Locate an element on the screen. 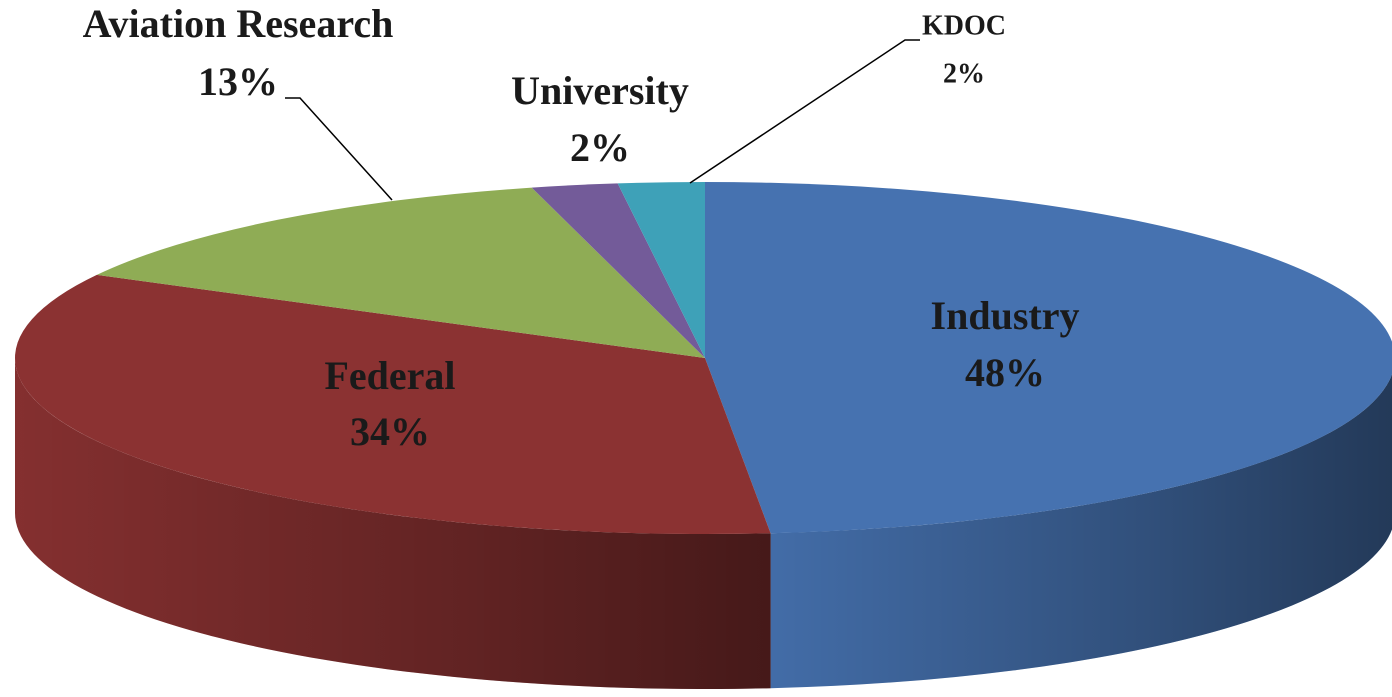  slice-value-label: 13% is located at coordinates (238, 81).